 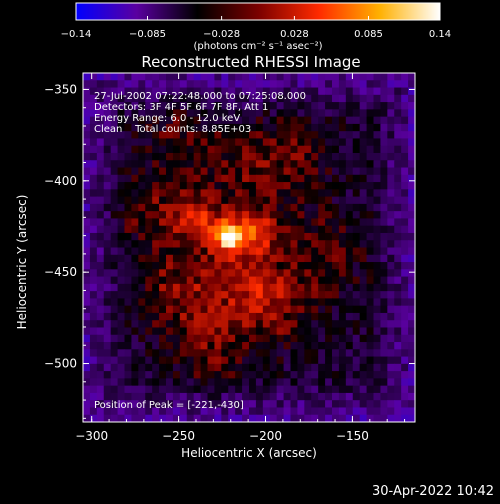 I want to click on chart-title: Reconstructed RHESSI Image, so click(x=250, y=62).